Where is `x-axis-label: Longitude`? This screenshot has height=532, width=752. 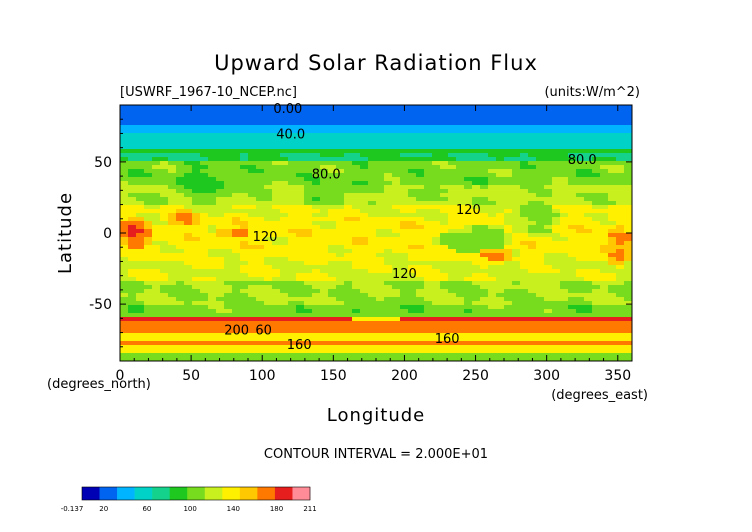 x-axis-label: Longitude is located at coordinates (376, 415).